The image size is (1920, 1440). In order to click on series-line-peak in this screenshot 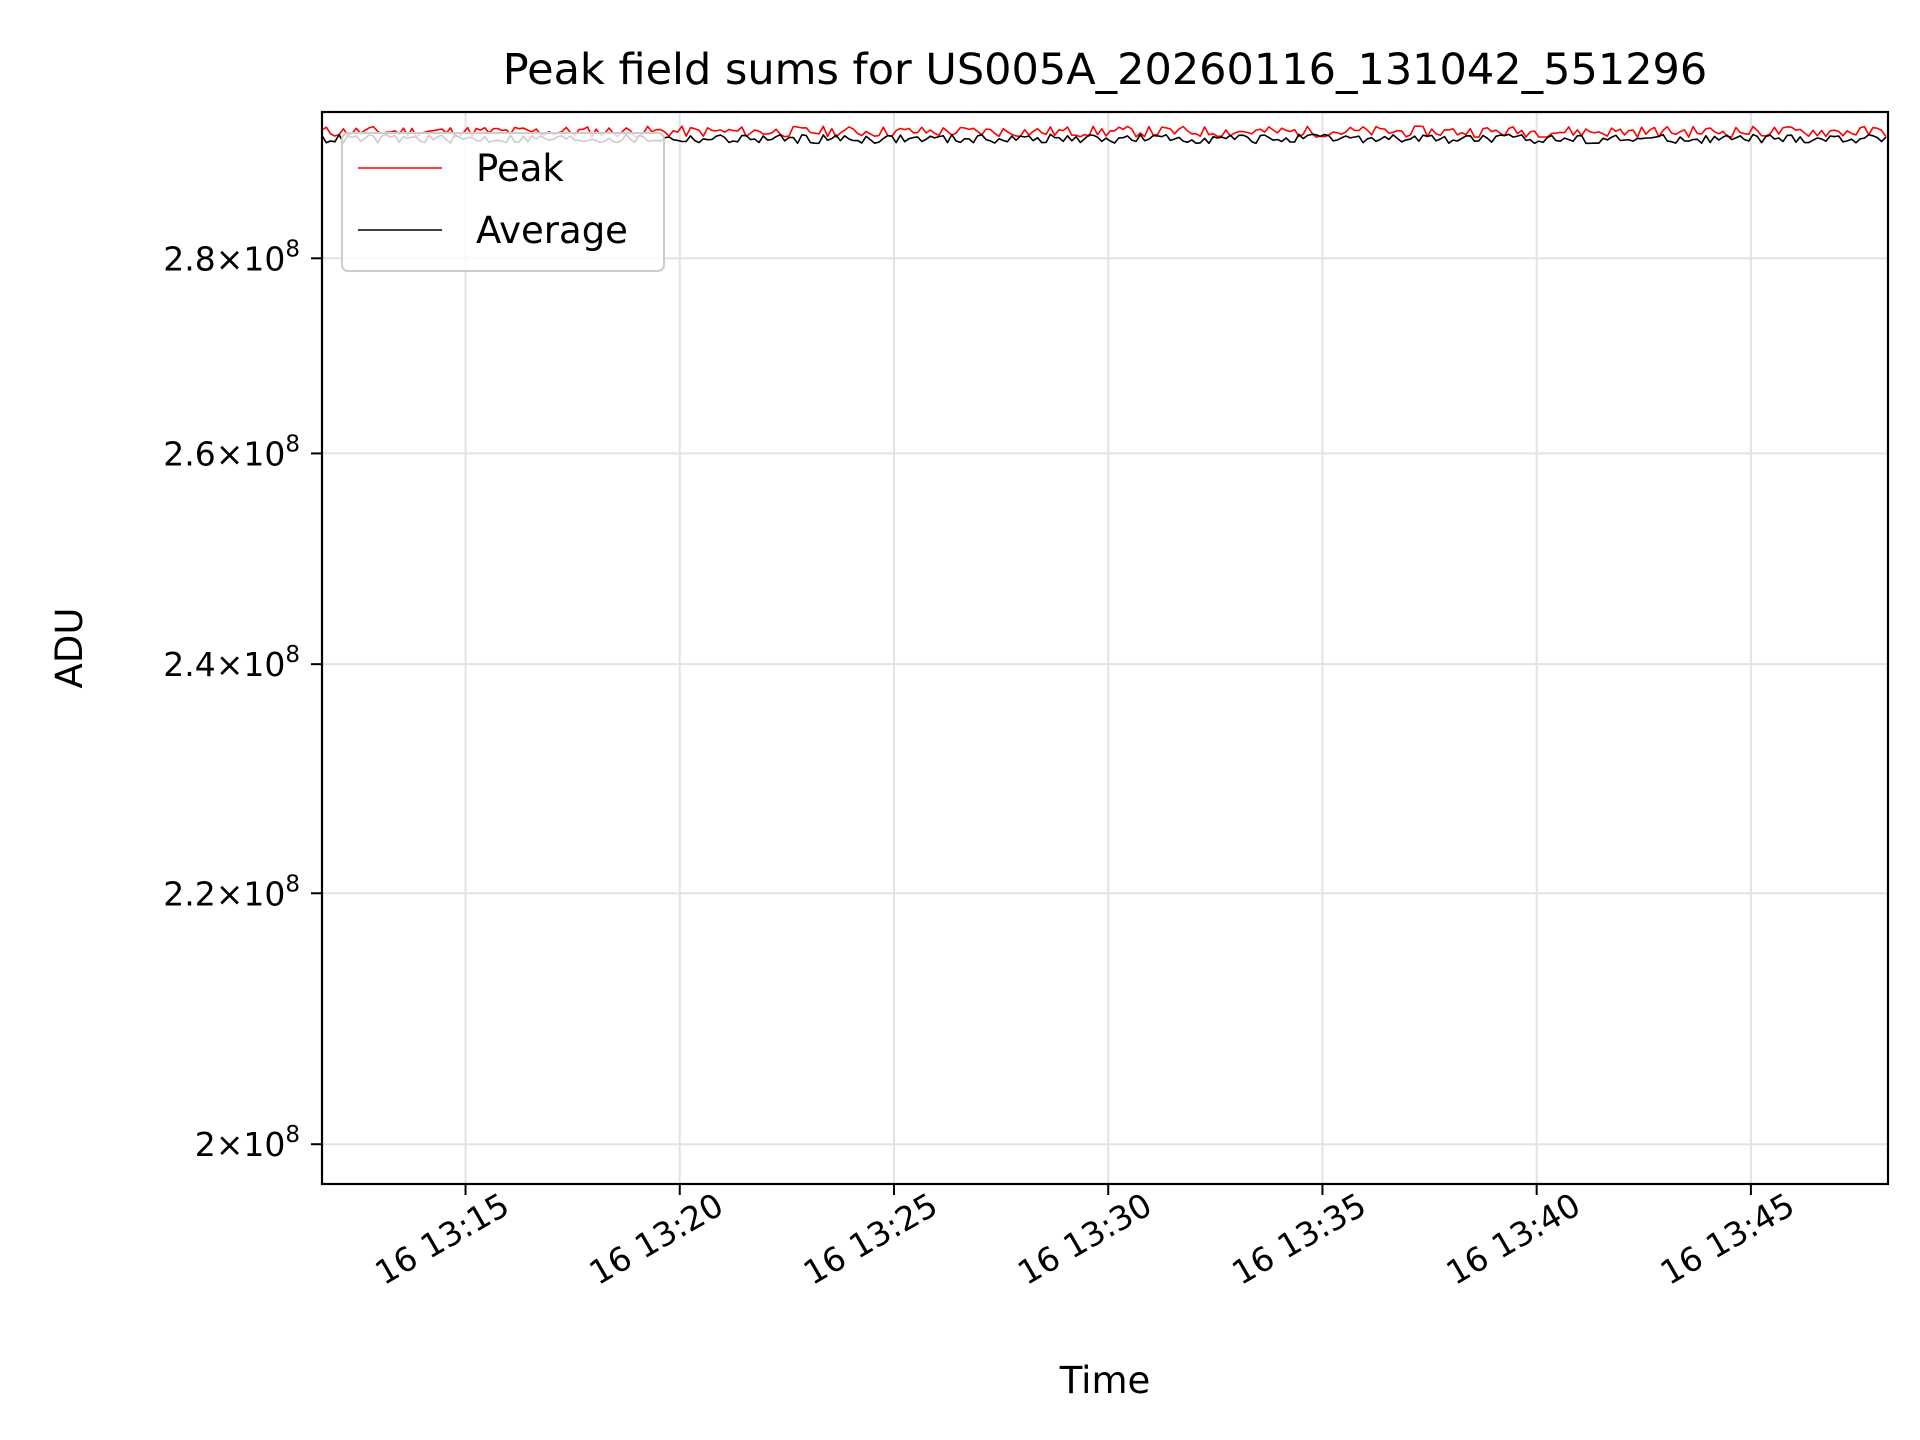, I will do `click(1104, 131)`.